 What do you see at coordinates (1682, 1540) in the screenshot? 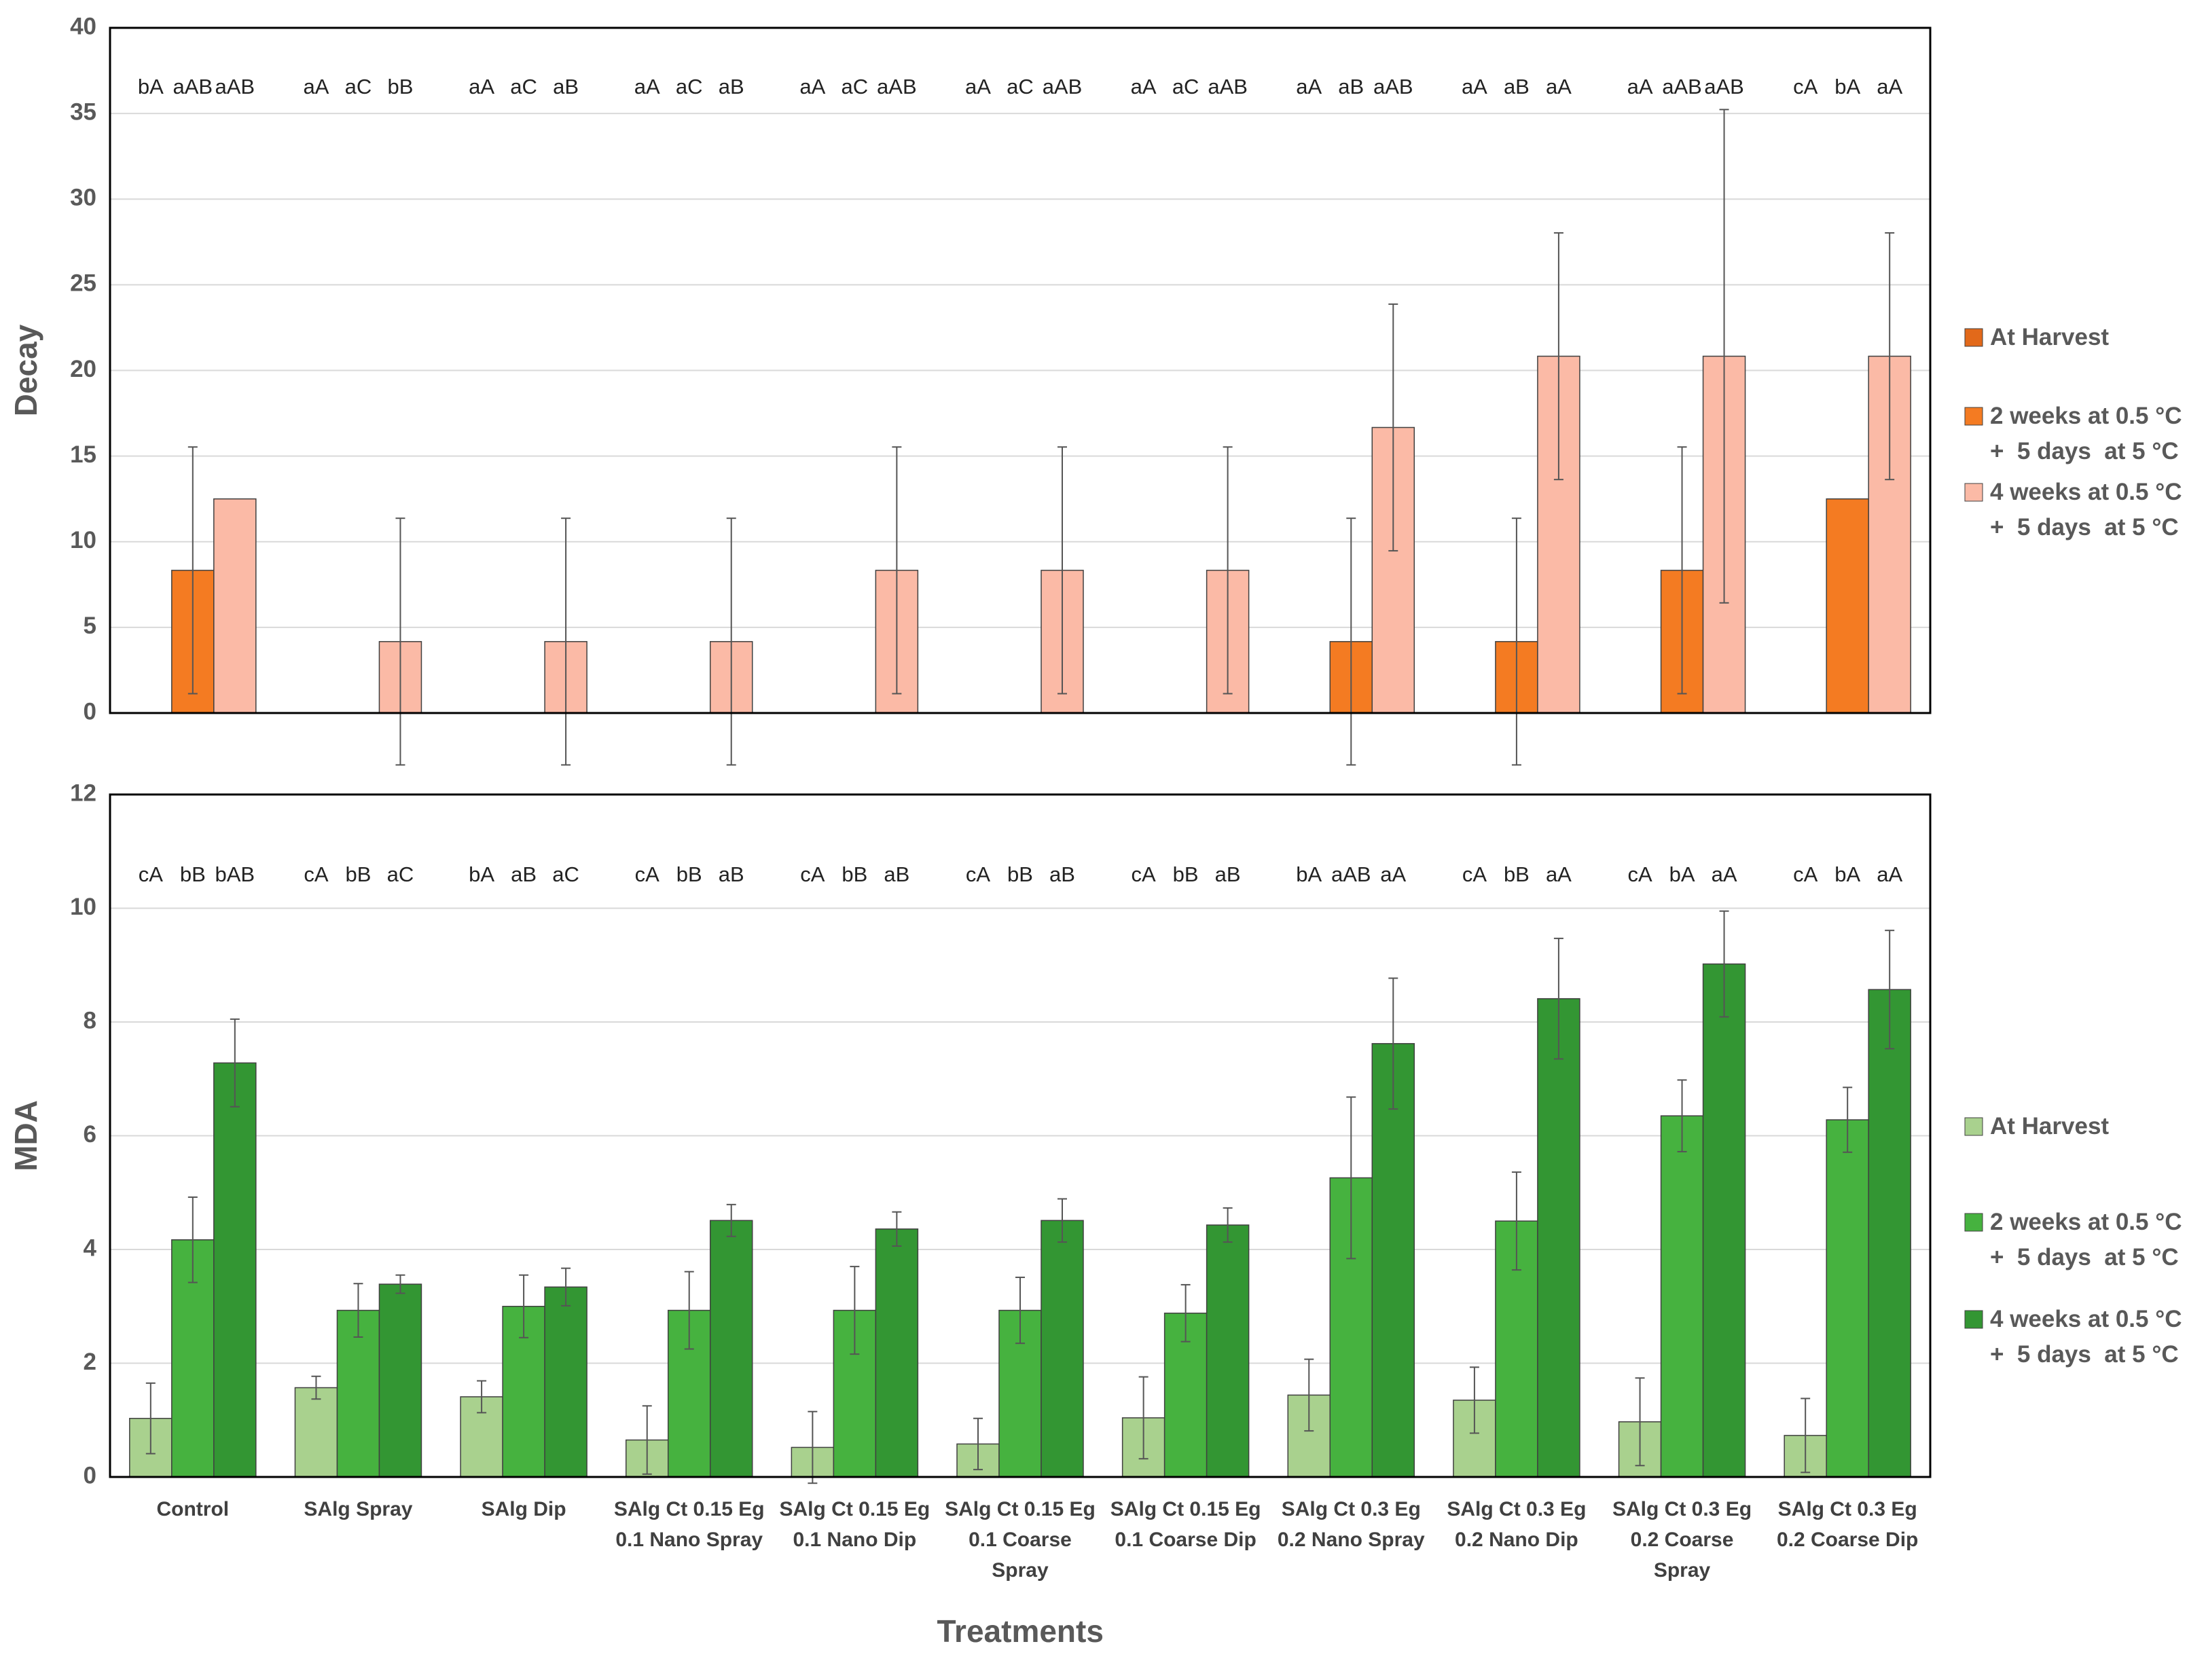
I see `x-tick-label: SAlg Ct 0.3 Eg 0.2 Coarse Spray` at bounding box center [1682, 1540].